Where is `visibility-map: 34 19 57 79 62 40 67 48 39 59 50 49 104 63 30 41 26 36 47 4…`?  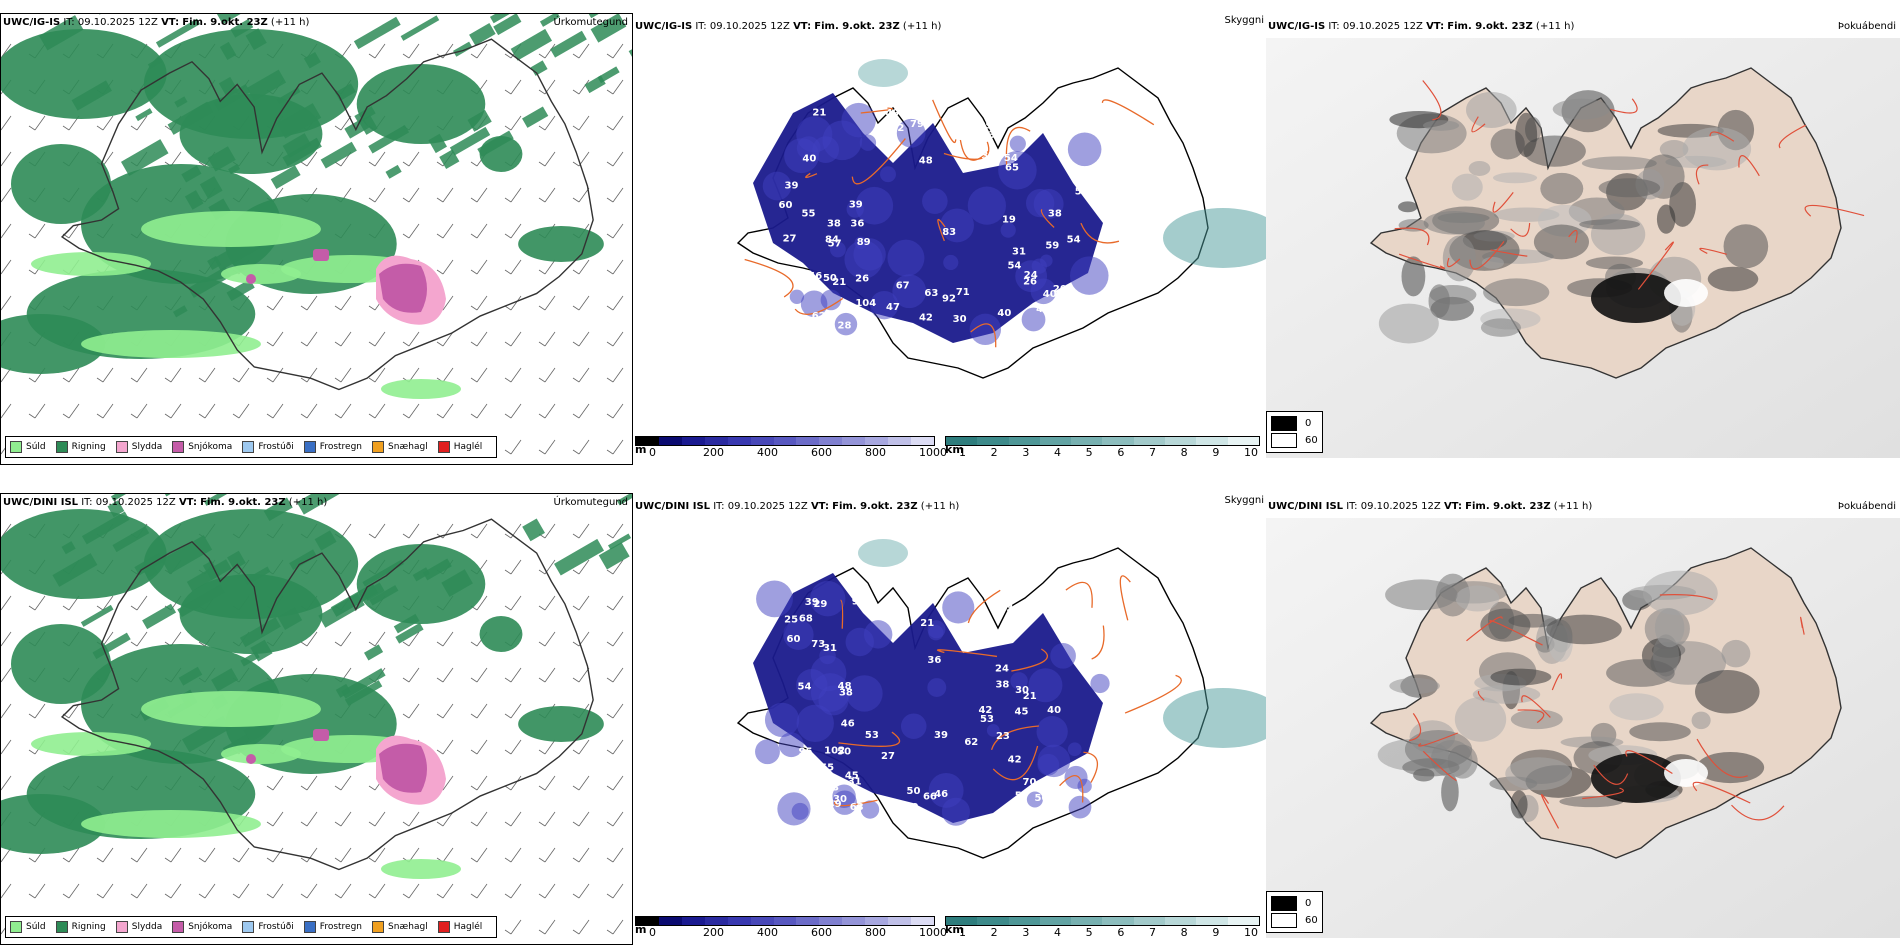
visibility-map: 34 19 57 79 62 40 67 48 39 59 50 49 104 63 30 41 26 36 47 4… is located at coordinates (1001, 219).